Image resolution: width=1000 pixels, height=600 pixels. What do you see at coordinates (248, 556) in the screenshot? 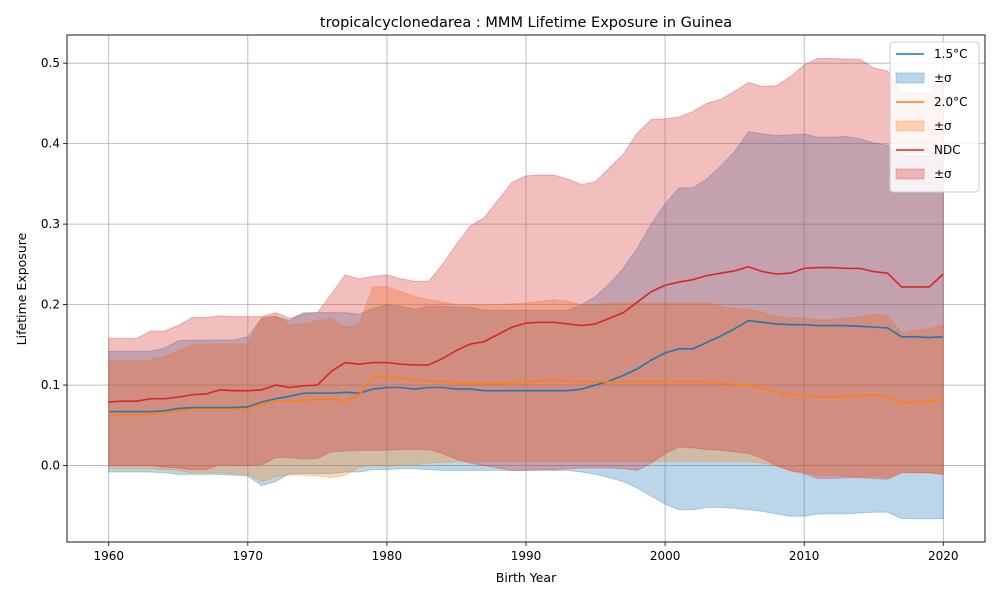
I see `x-tick-label: 1970` at bounding box center [248, 556].